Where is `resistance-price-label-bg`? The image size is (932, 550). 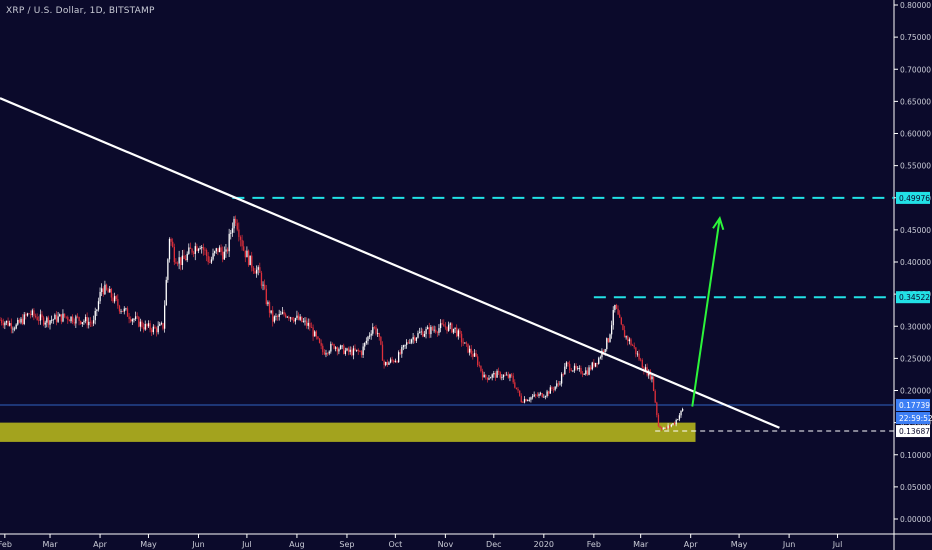
resistance-price-label-bg is located at coordinates (913, 297).